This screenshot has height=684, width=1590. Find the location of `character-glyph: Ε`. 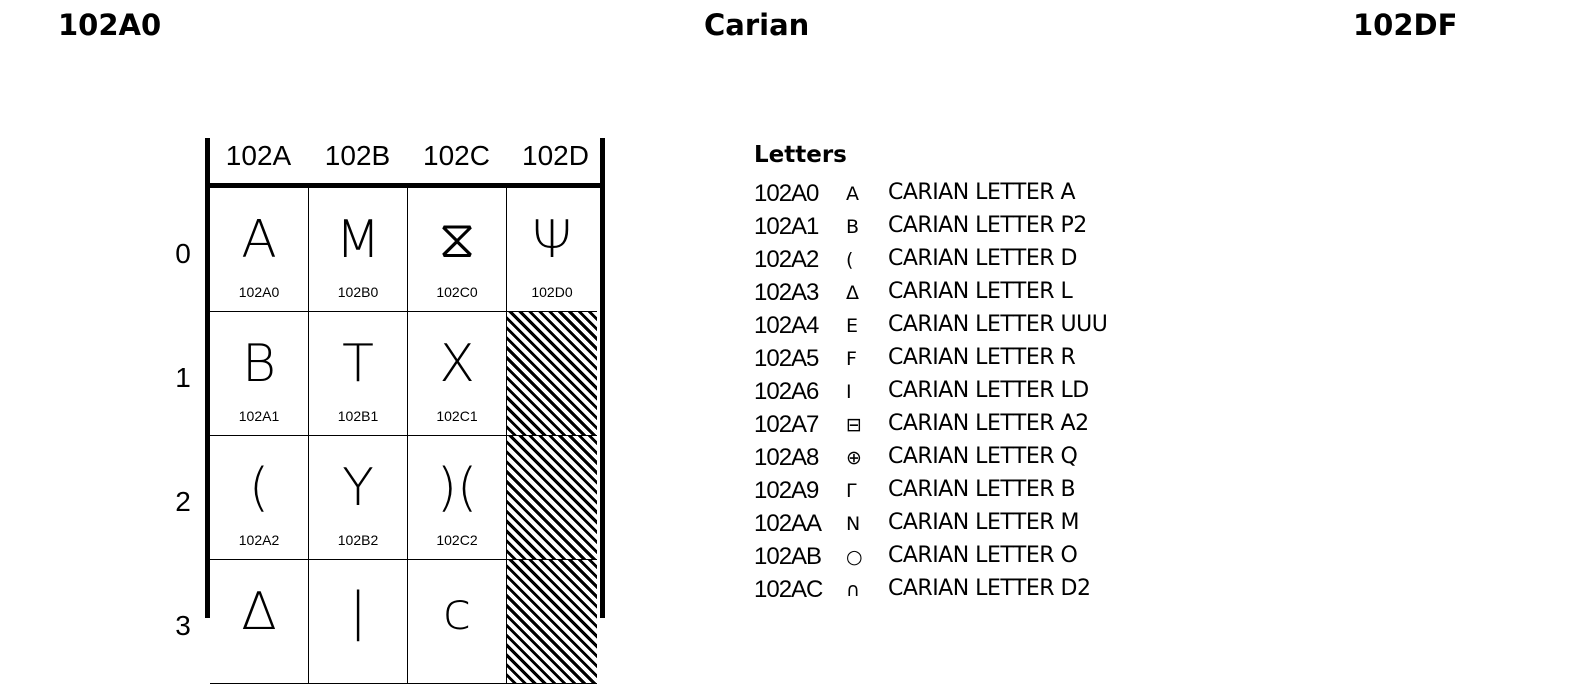

character-glyph: Ε is located at coordinates (852, 326).